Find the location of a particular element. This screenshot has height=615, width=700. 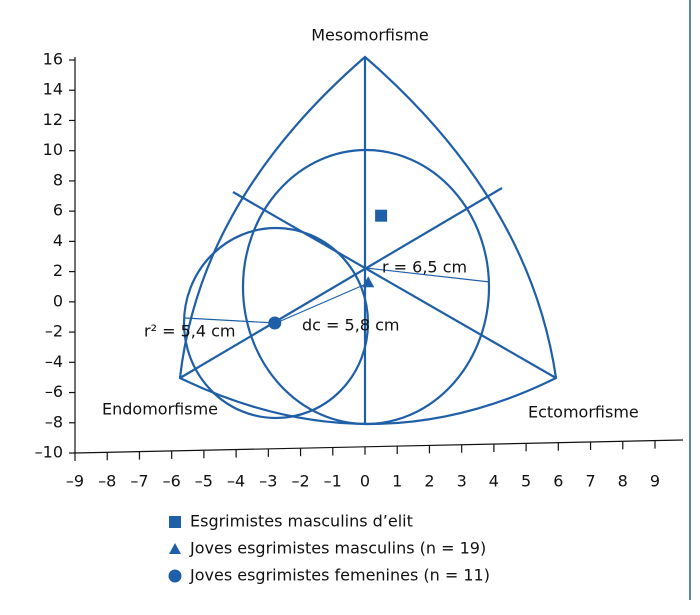

x-tick-label: –3 is located at coordinates (268, 481).